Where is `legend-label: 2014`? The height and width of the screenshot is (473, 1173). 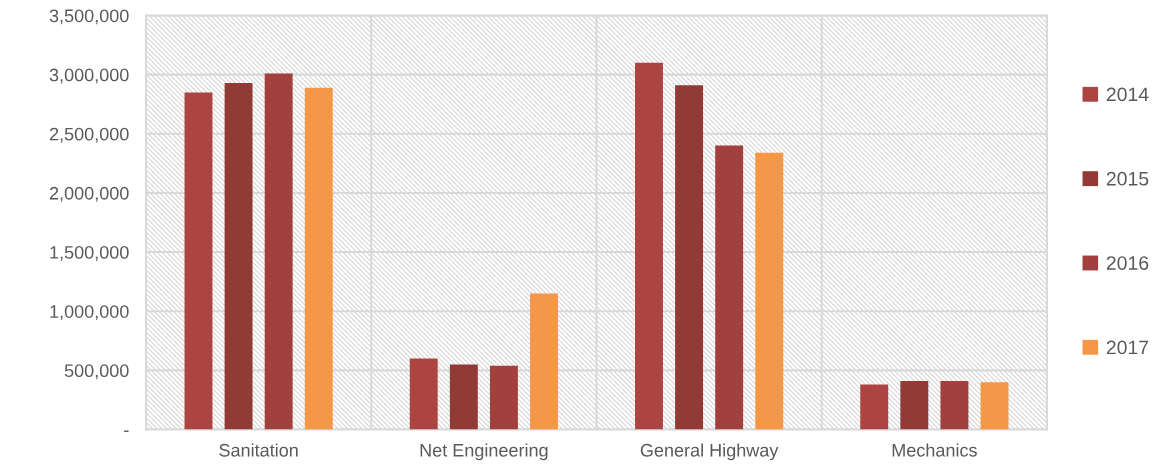
legend-label: 2014 is located at coordinates (1127, 94).